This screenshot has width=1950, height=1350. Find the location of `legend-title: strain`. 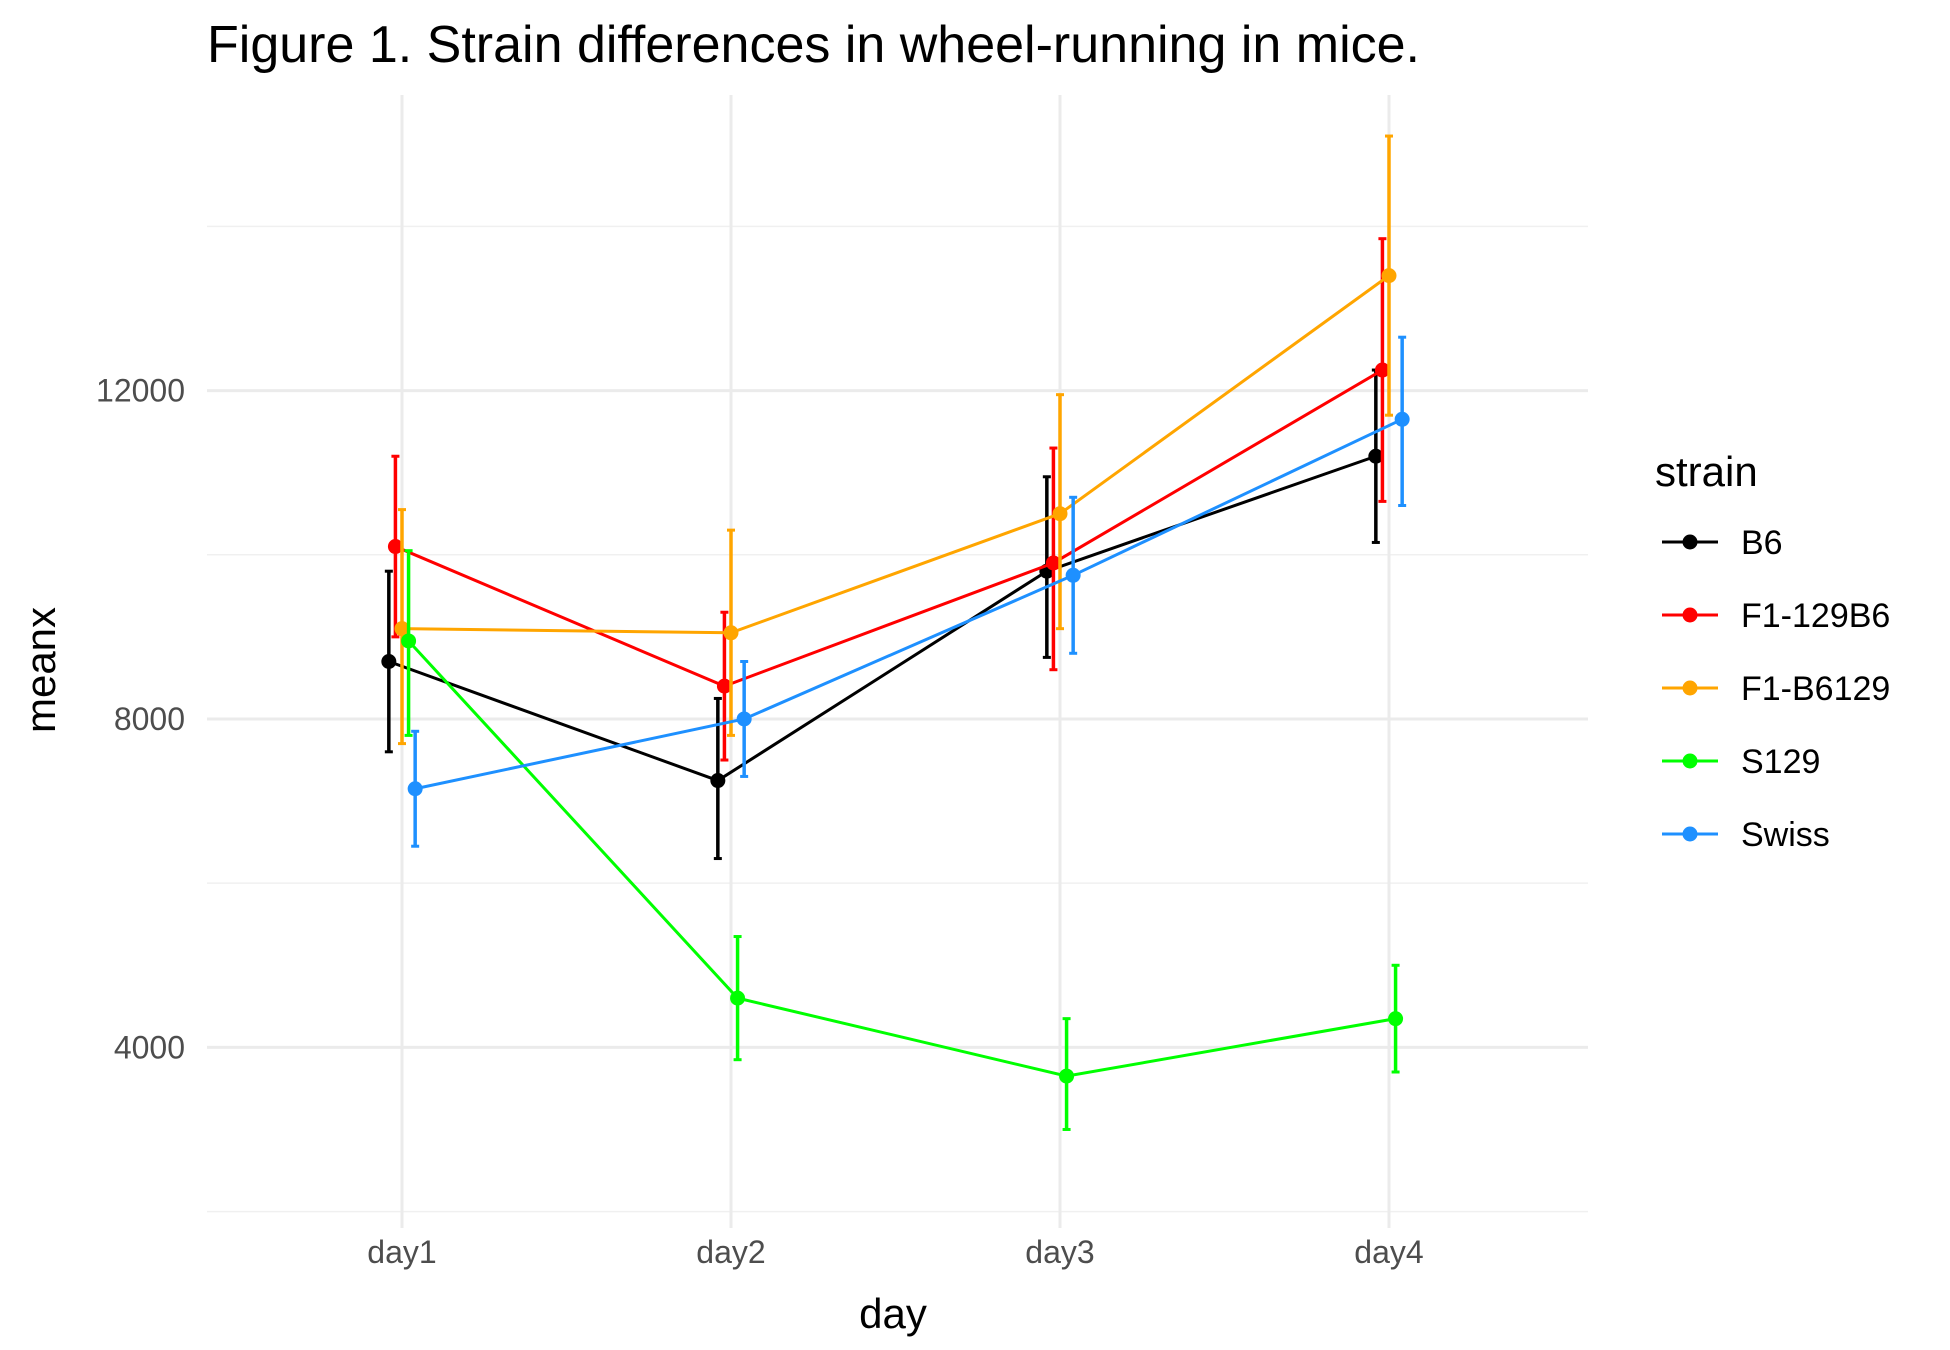

legend-title: strain is located at coordinates (1706, 471).